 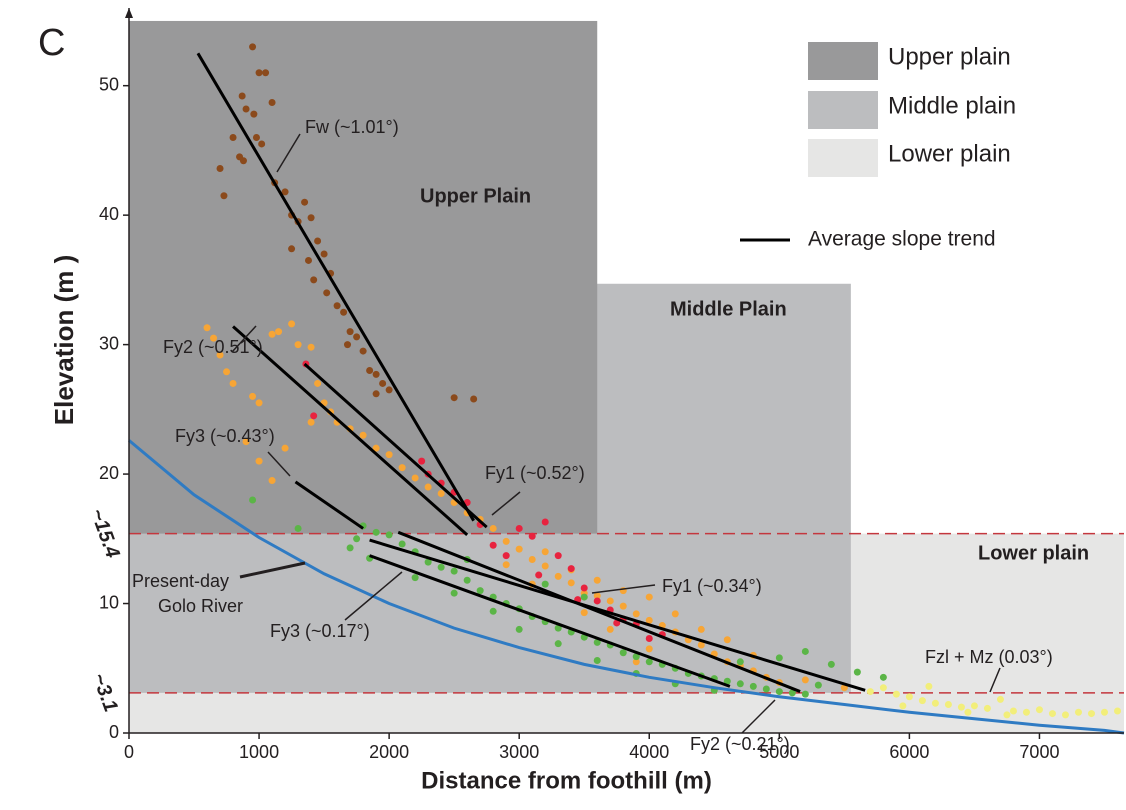 What do you see at coordinates (213, 347) in the screenshot?
I see `annotation: Fy2 (~0.51°)` at bounding box center [213, 347].